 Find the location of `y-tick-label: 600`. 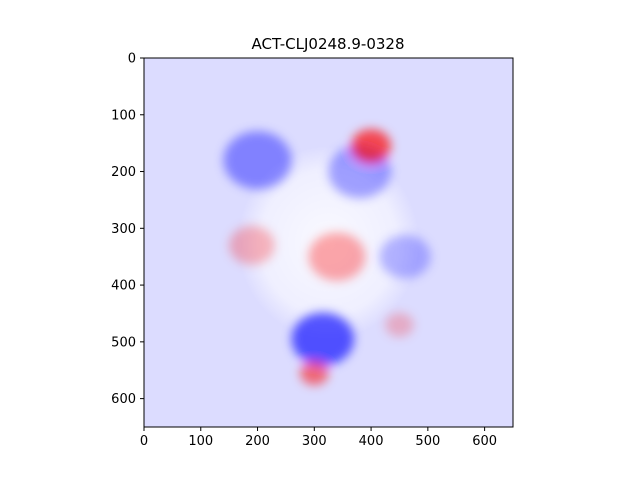

y-tick-label: 600 is located at coordinates (123, 399).